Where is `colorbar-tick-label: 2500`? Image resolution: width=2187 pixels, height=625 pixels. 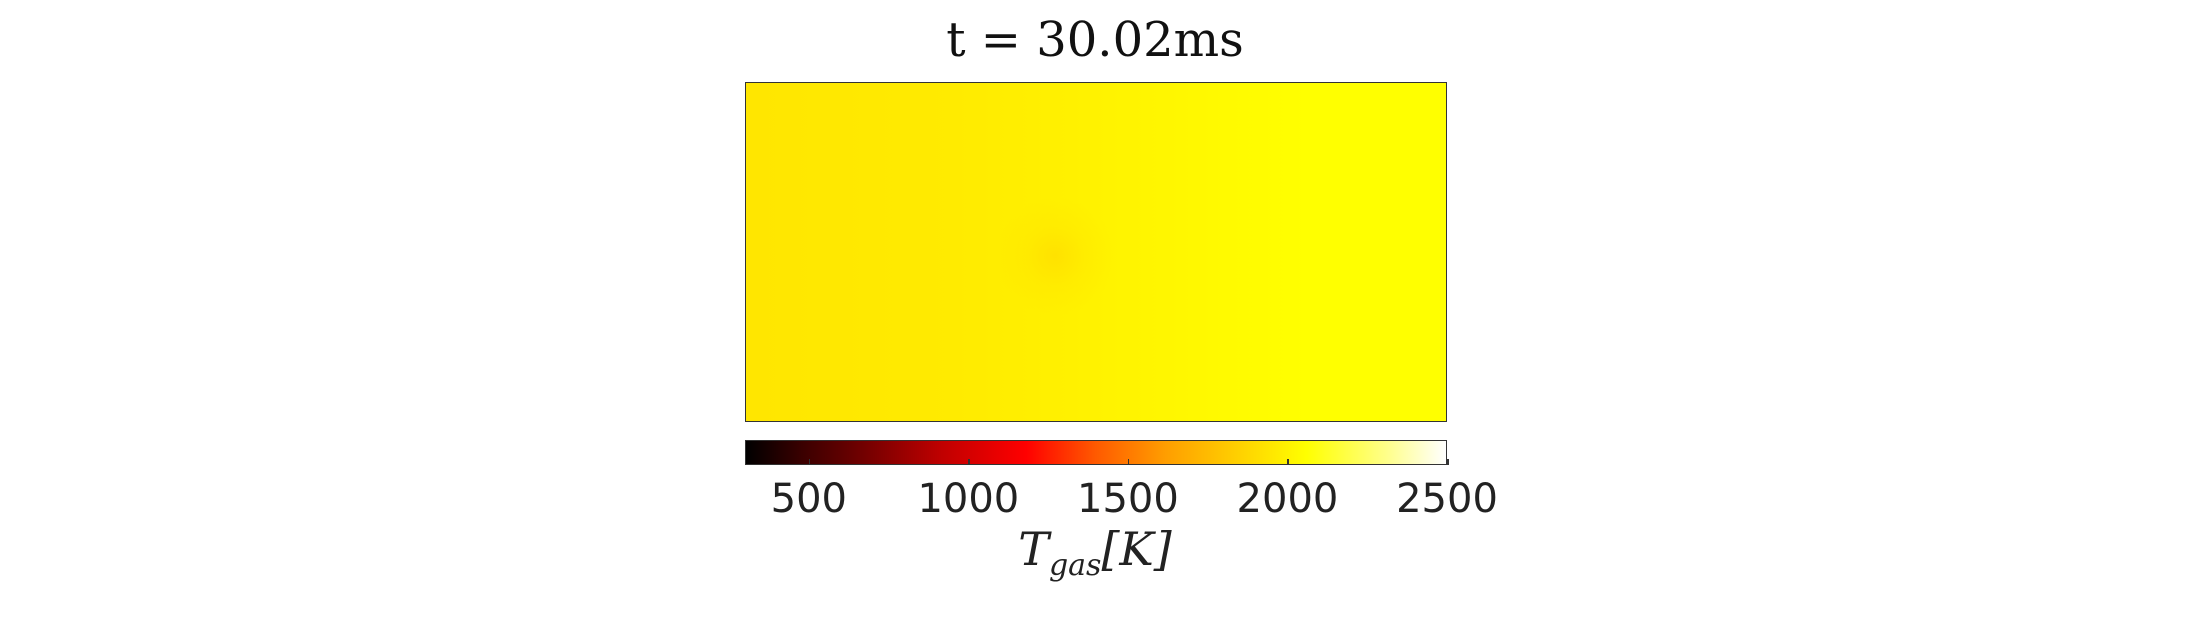
colorbar-tick-label: 2500 is located at coordinates (1447, 499).